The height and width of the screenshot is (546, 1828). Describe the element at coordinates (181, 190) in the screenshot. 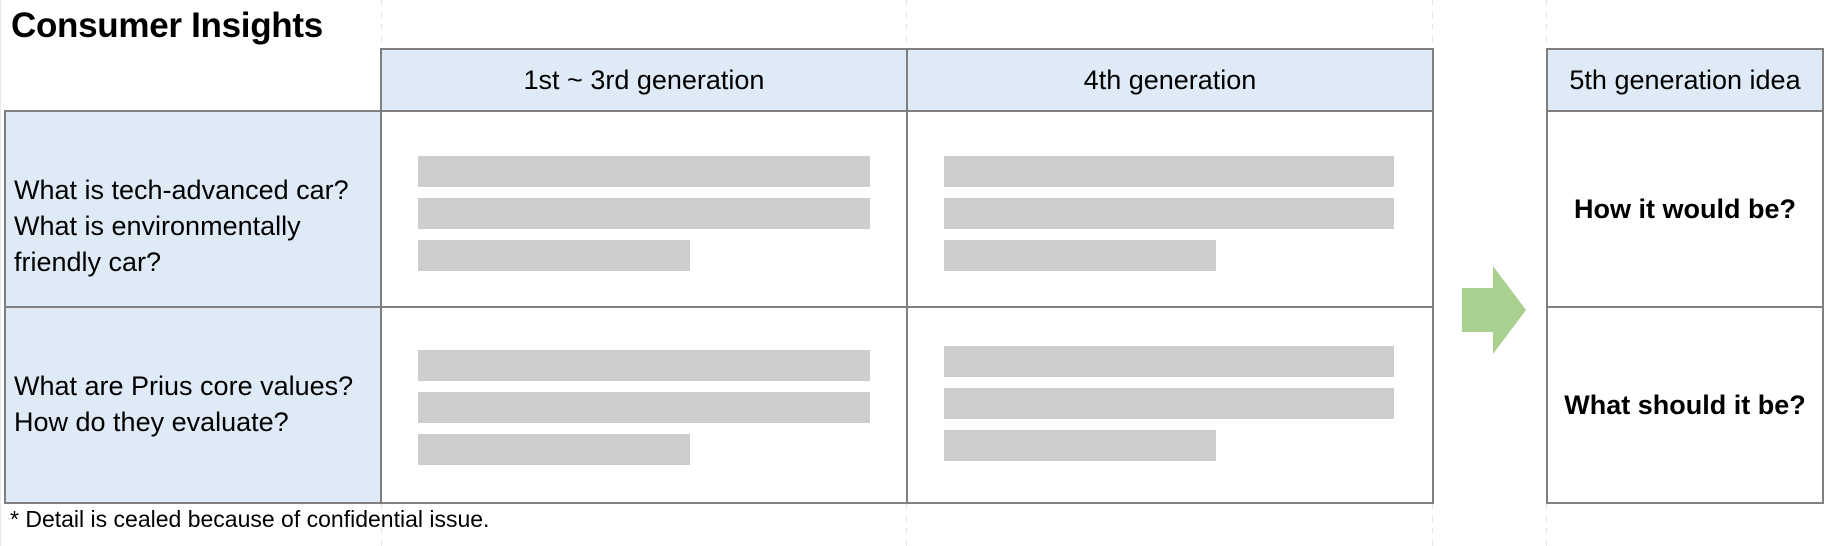

I see `row-label-line: What is tech-advanced car?` at that location.